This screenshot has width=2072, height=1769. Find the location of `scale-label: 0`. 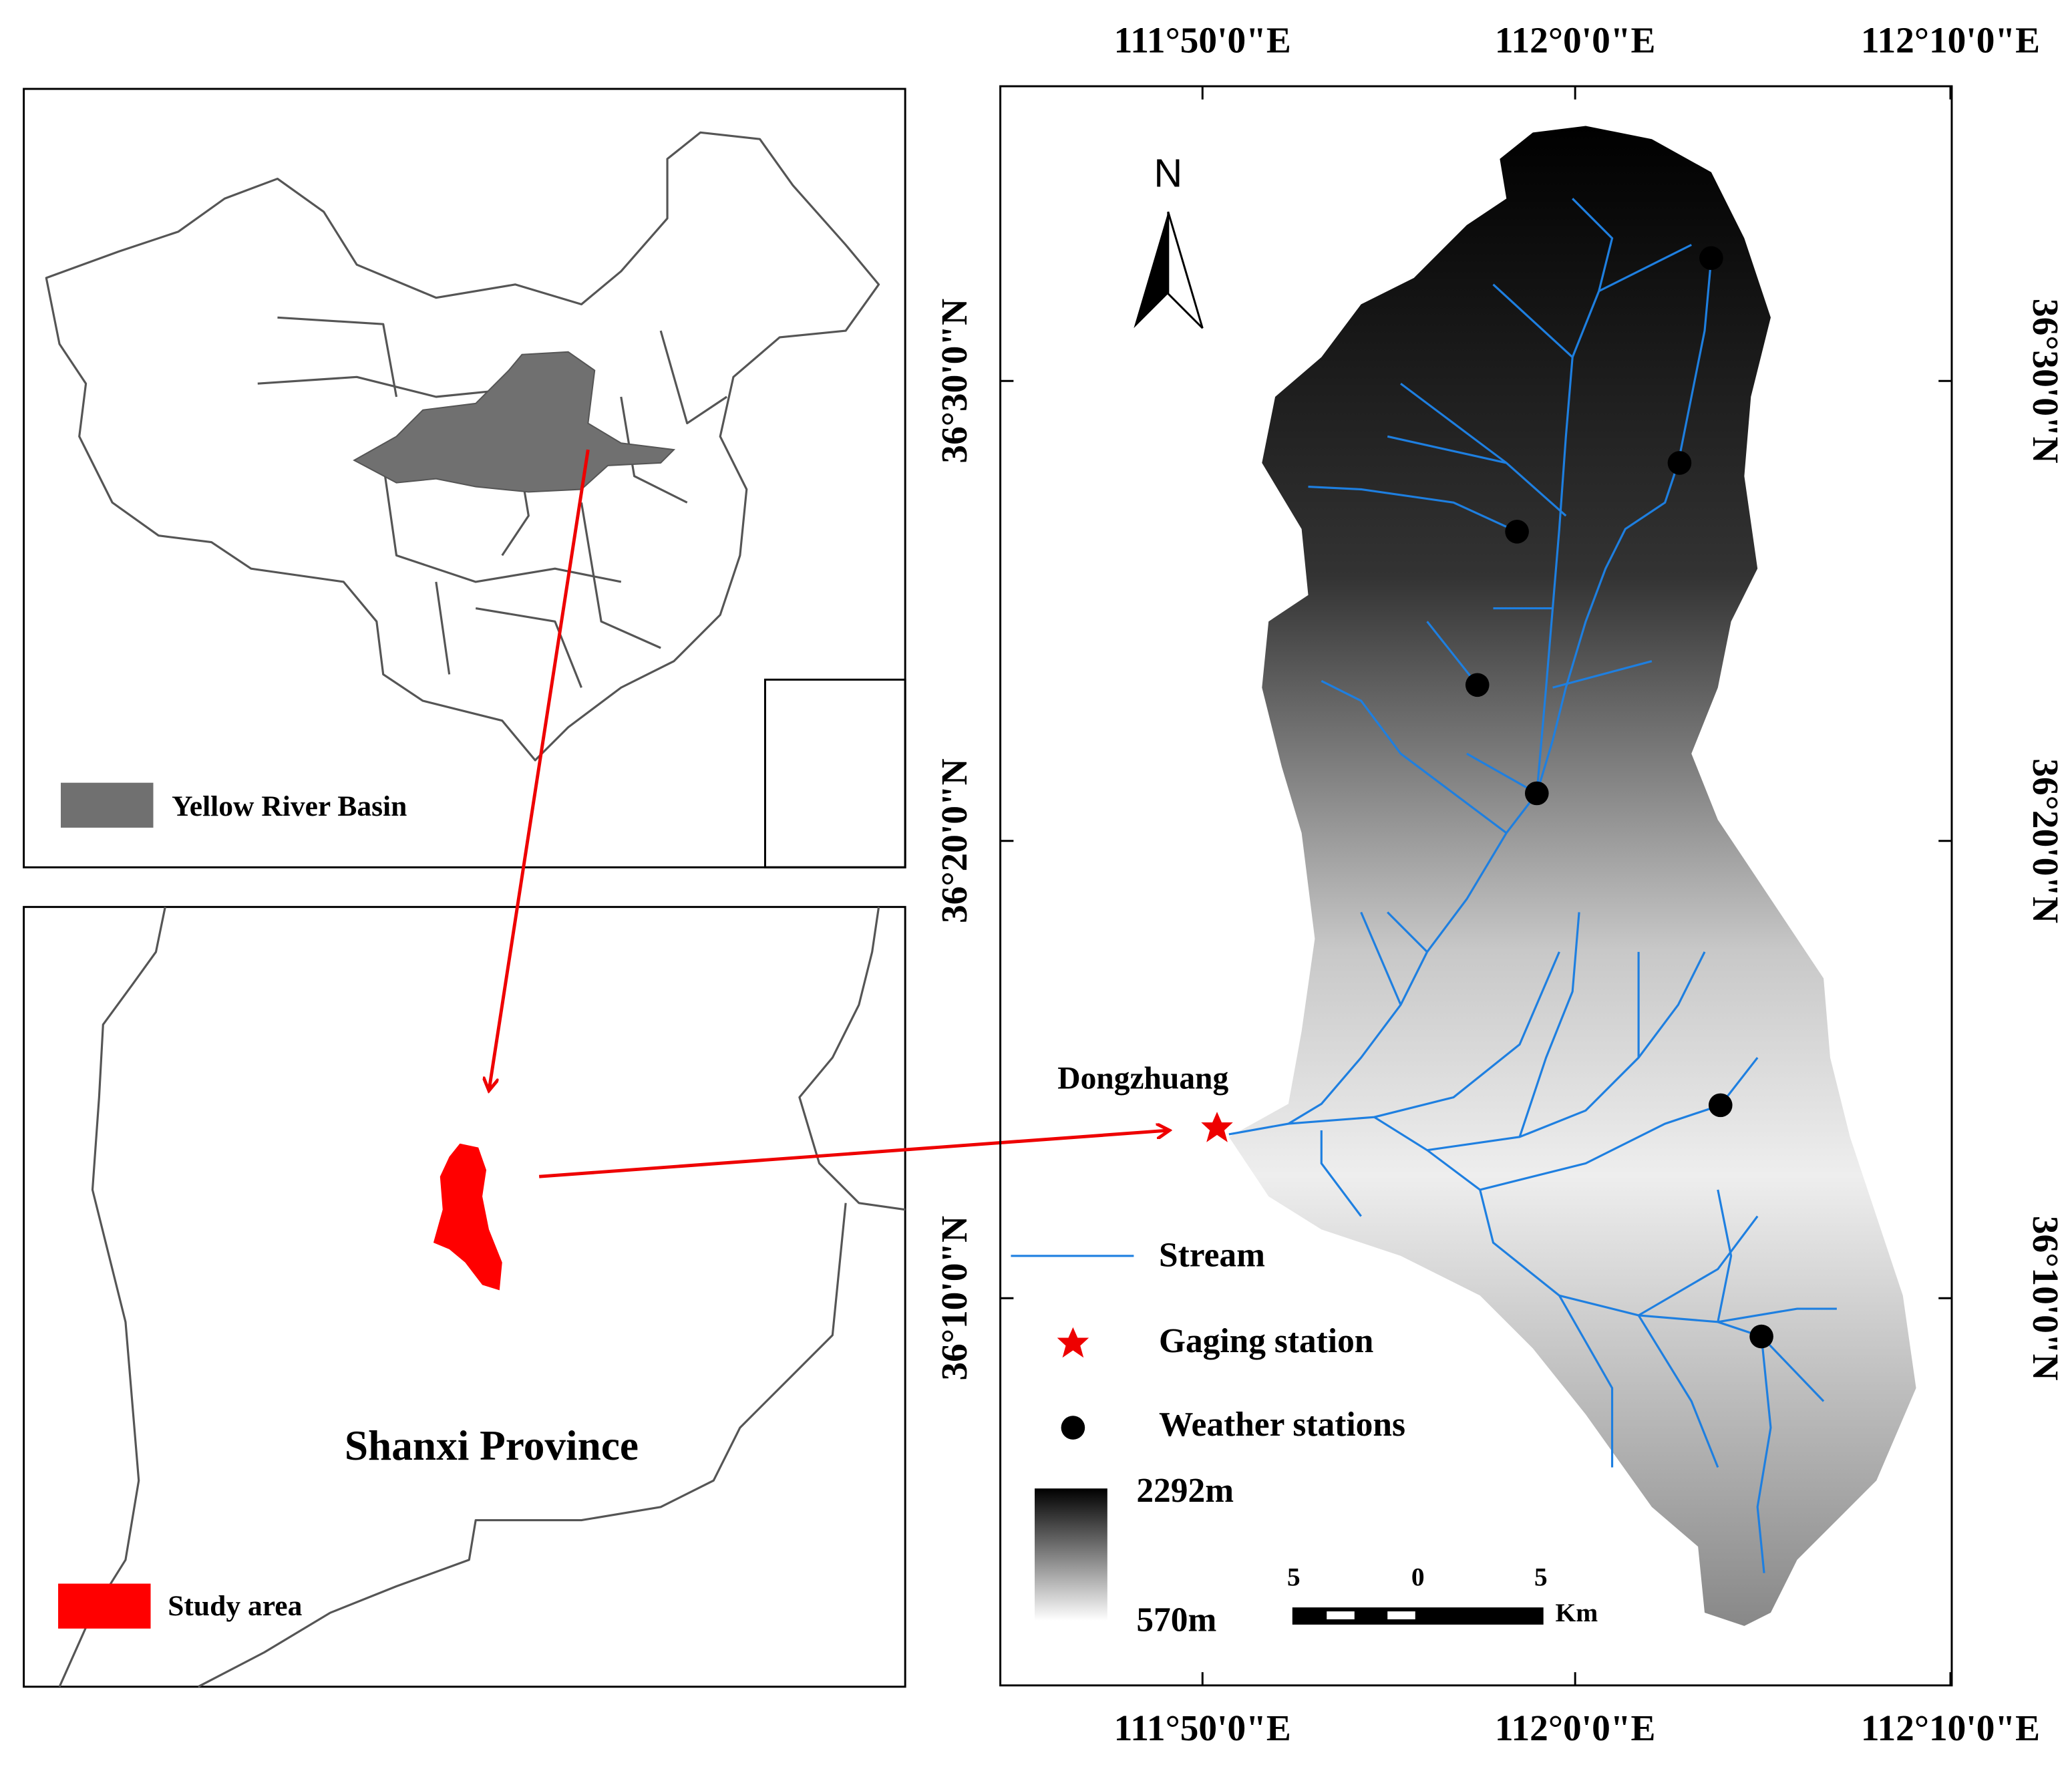

scale-label: 0 is located at coordinates (1418, 1577).